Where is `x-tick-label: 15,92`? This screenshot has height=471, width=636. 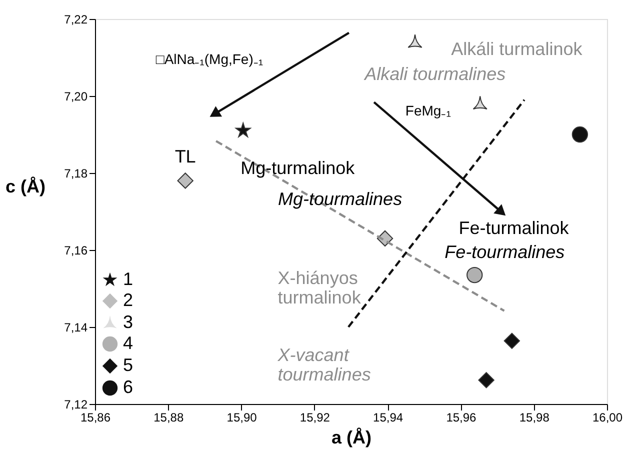
x-tick-label: 15,92 is located at coordinates (315, 417).